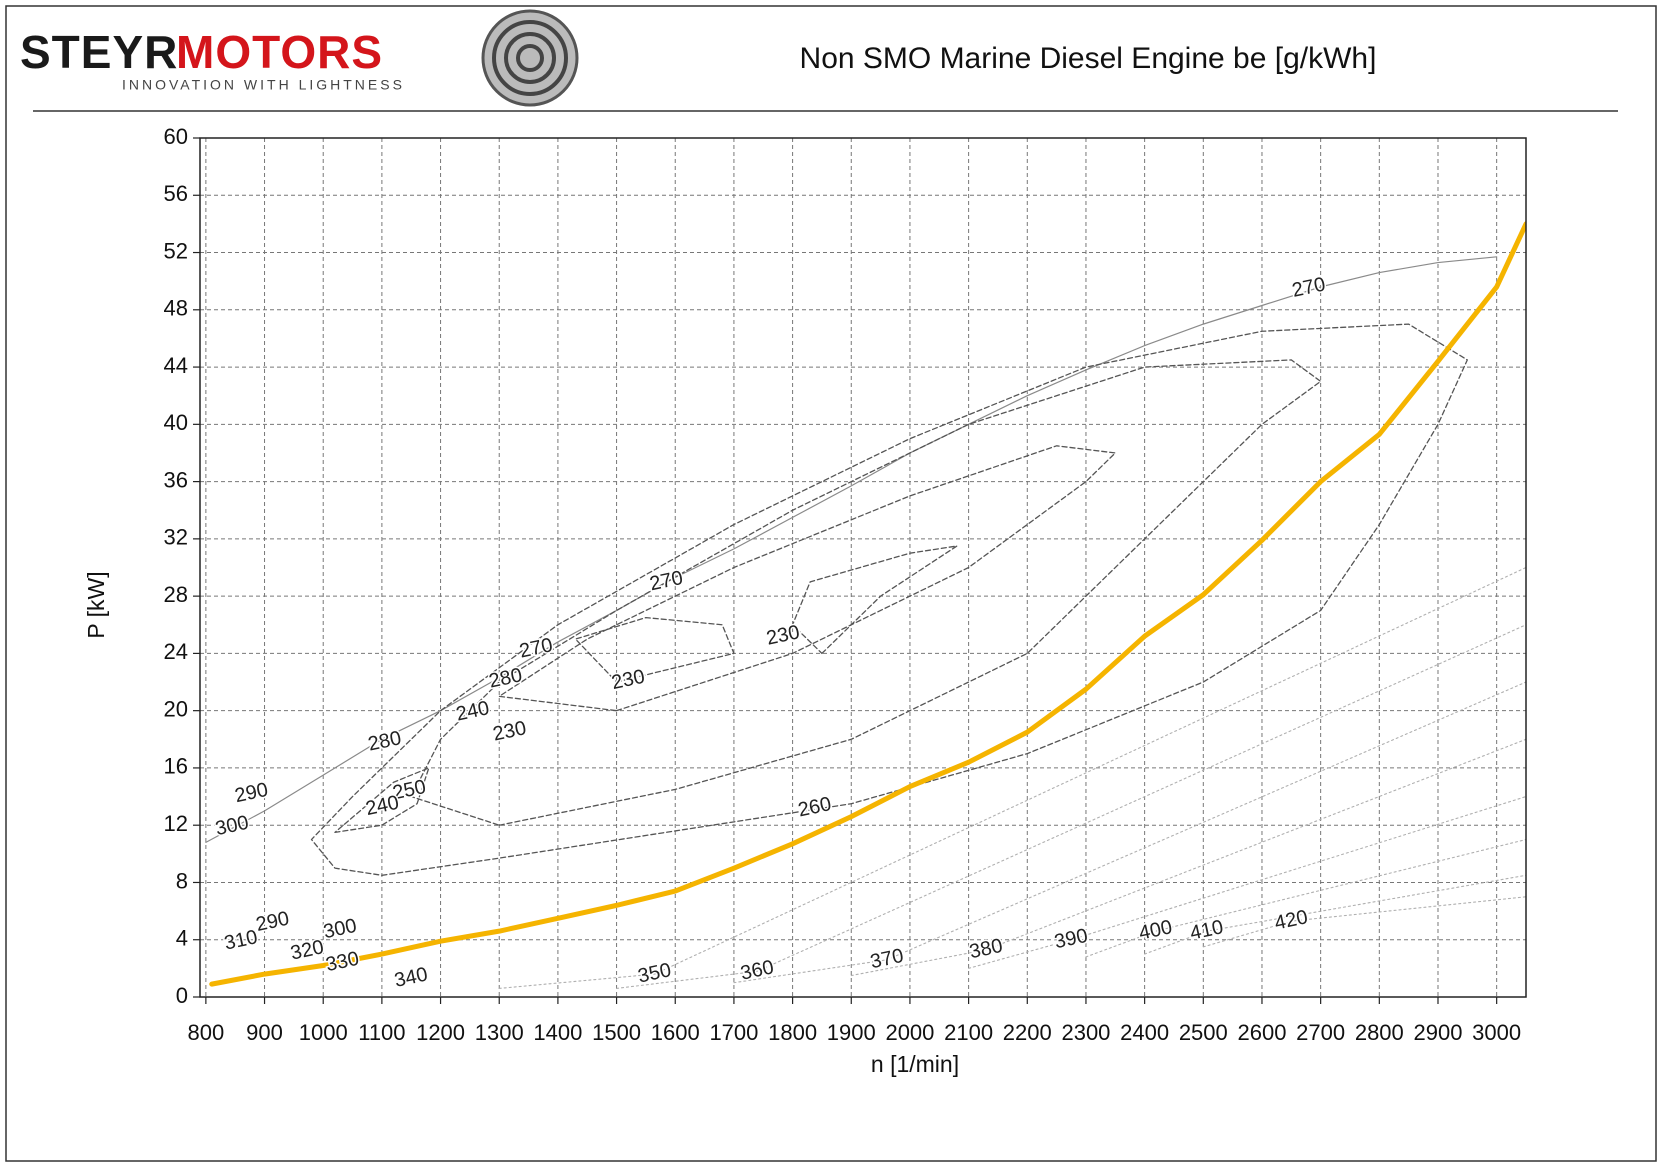 Image resolution: width=1664 pixels, height=1168 pixels. What do you see at coordinates (851, 1032) in the screenshot?
I see `x-tick-label: 1900` at bounding box center [851, 1032].